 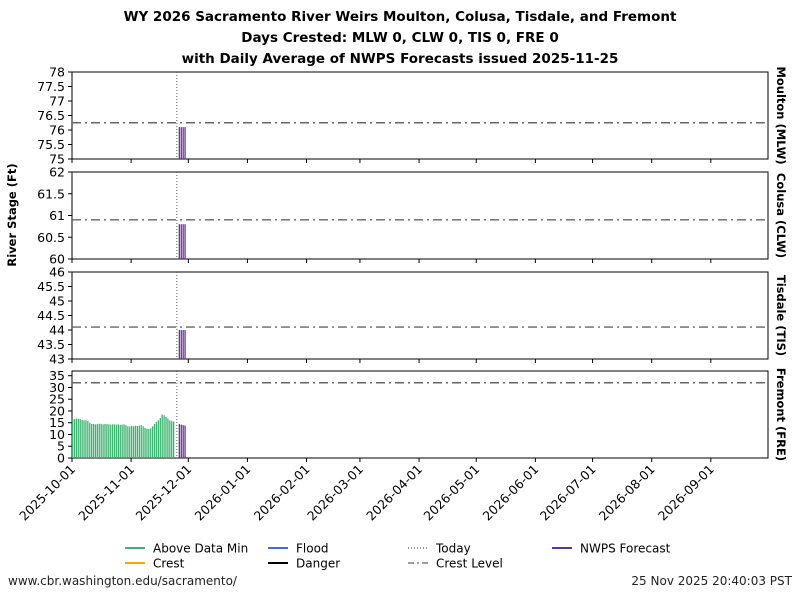 What do you see at coordinates (57, 159) in the screenshot?
I see `y-tick-label: 75` at bounding box center [57, 159].